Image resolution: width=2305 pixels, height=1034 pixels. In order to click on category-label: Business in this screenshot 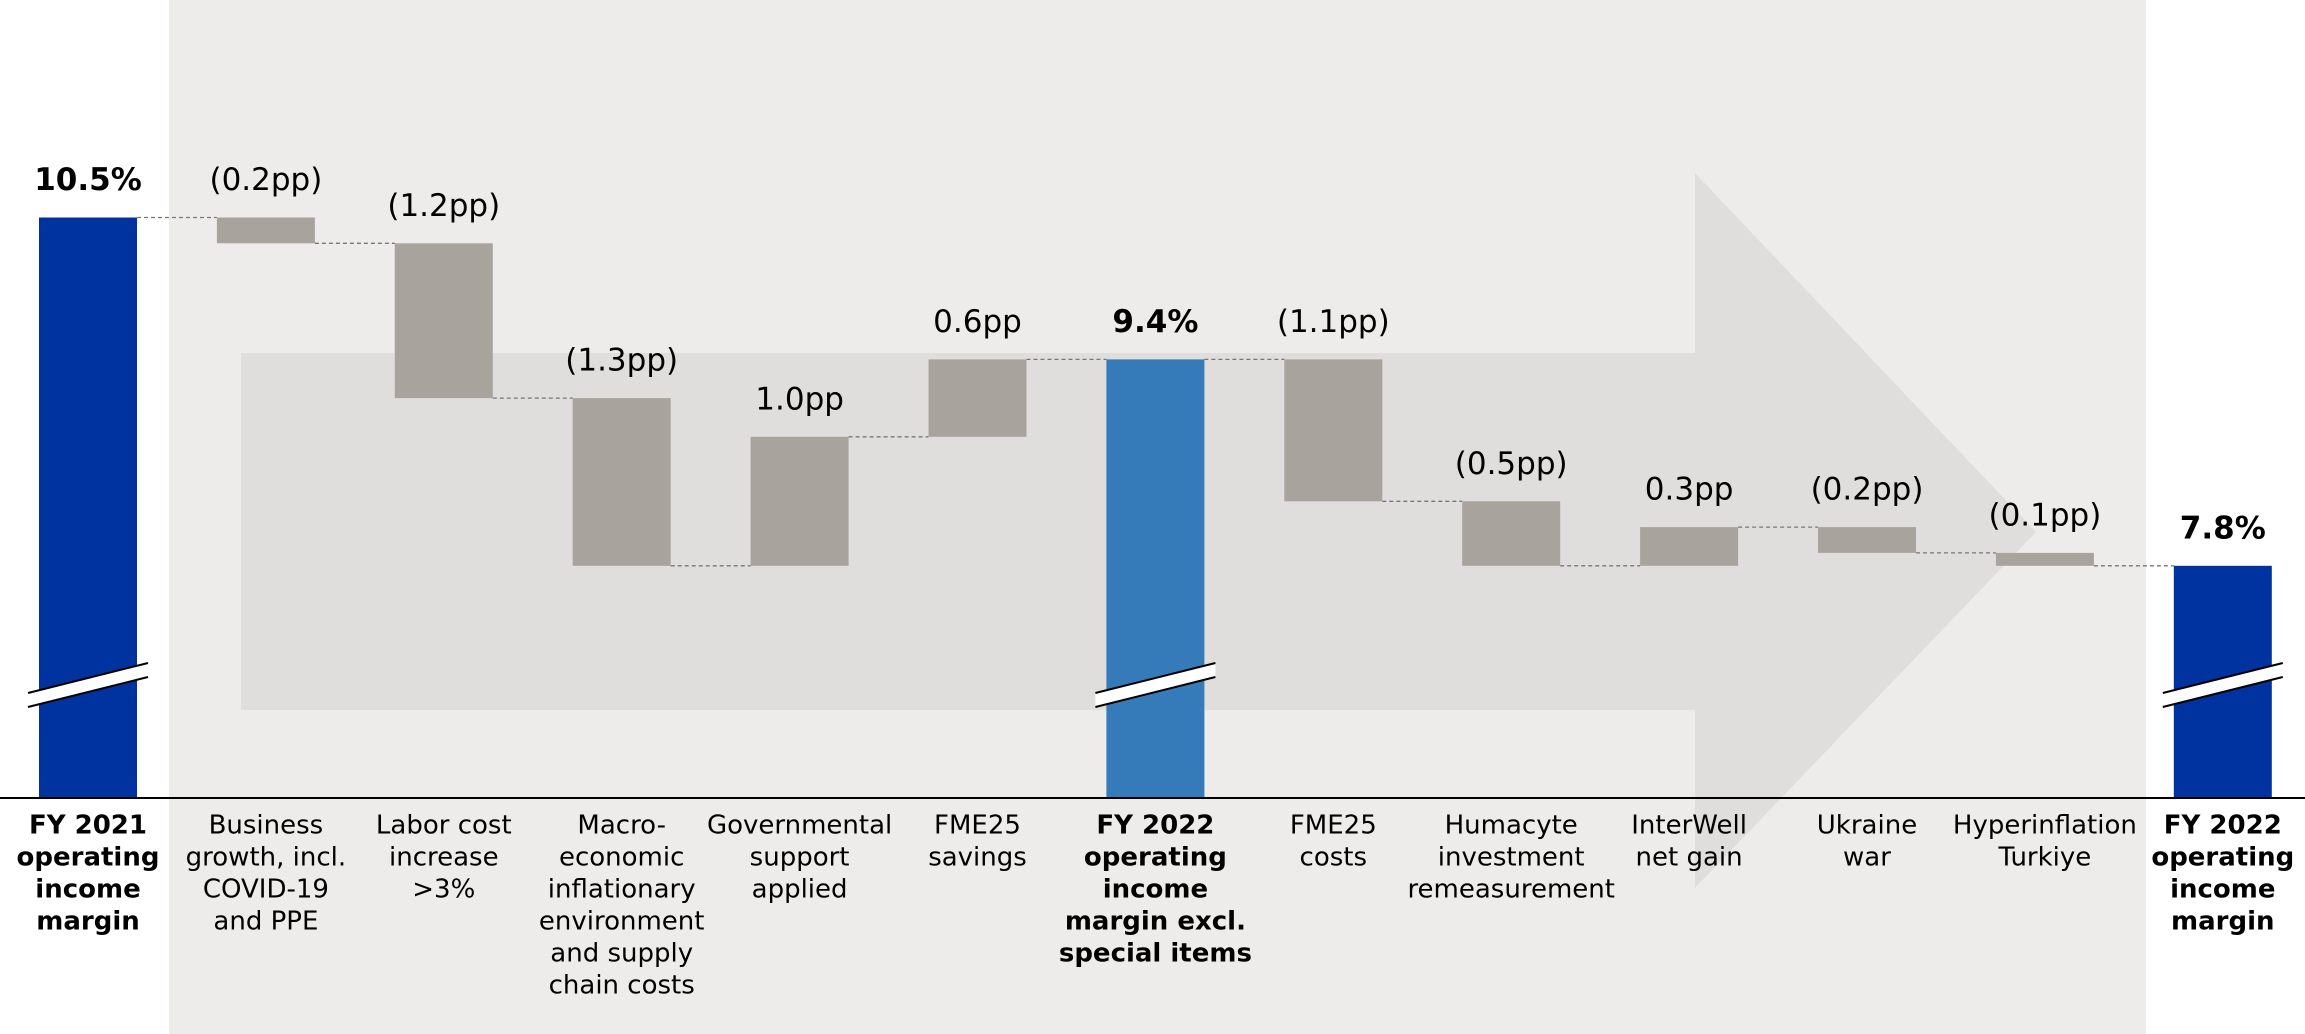, I will do `click(266, 826)`.